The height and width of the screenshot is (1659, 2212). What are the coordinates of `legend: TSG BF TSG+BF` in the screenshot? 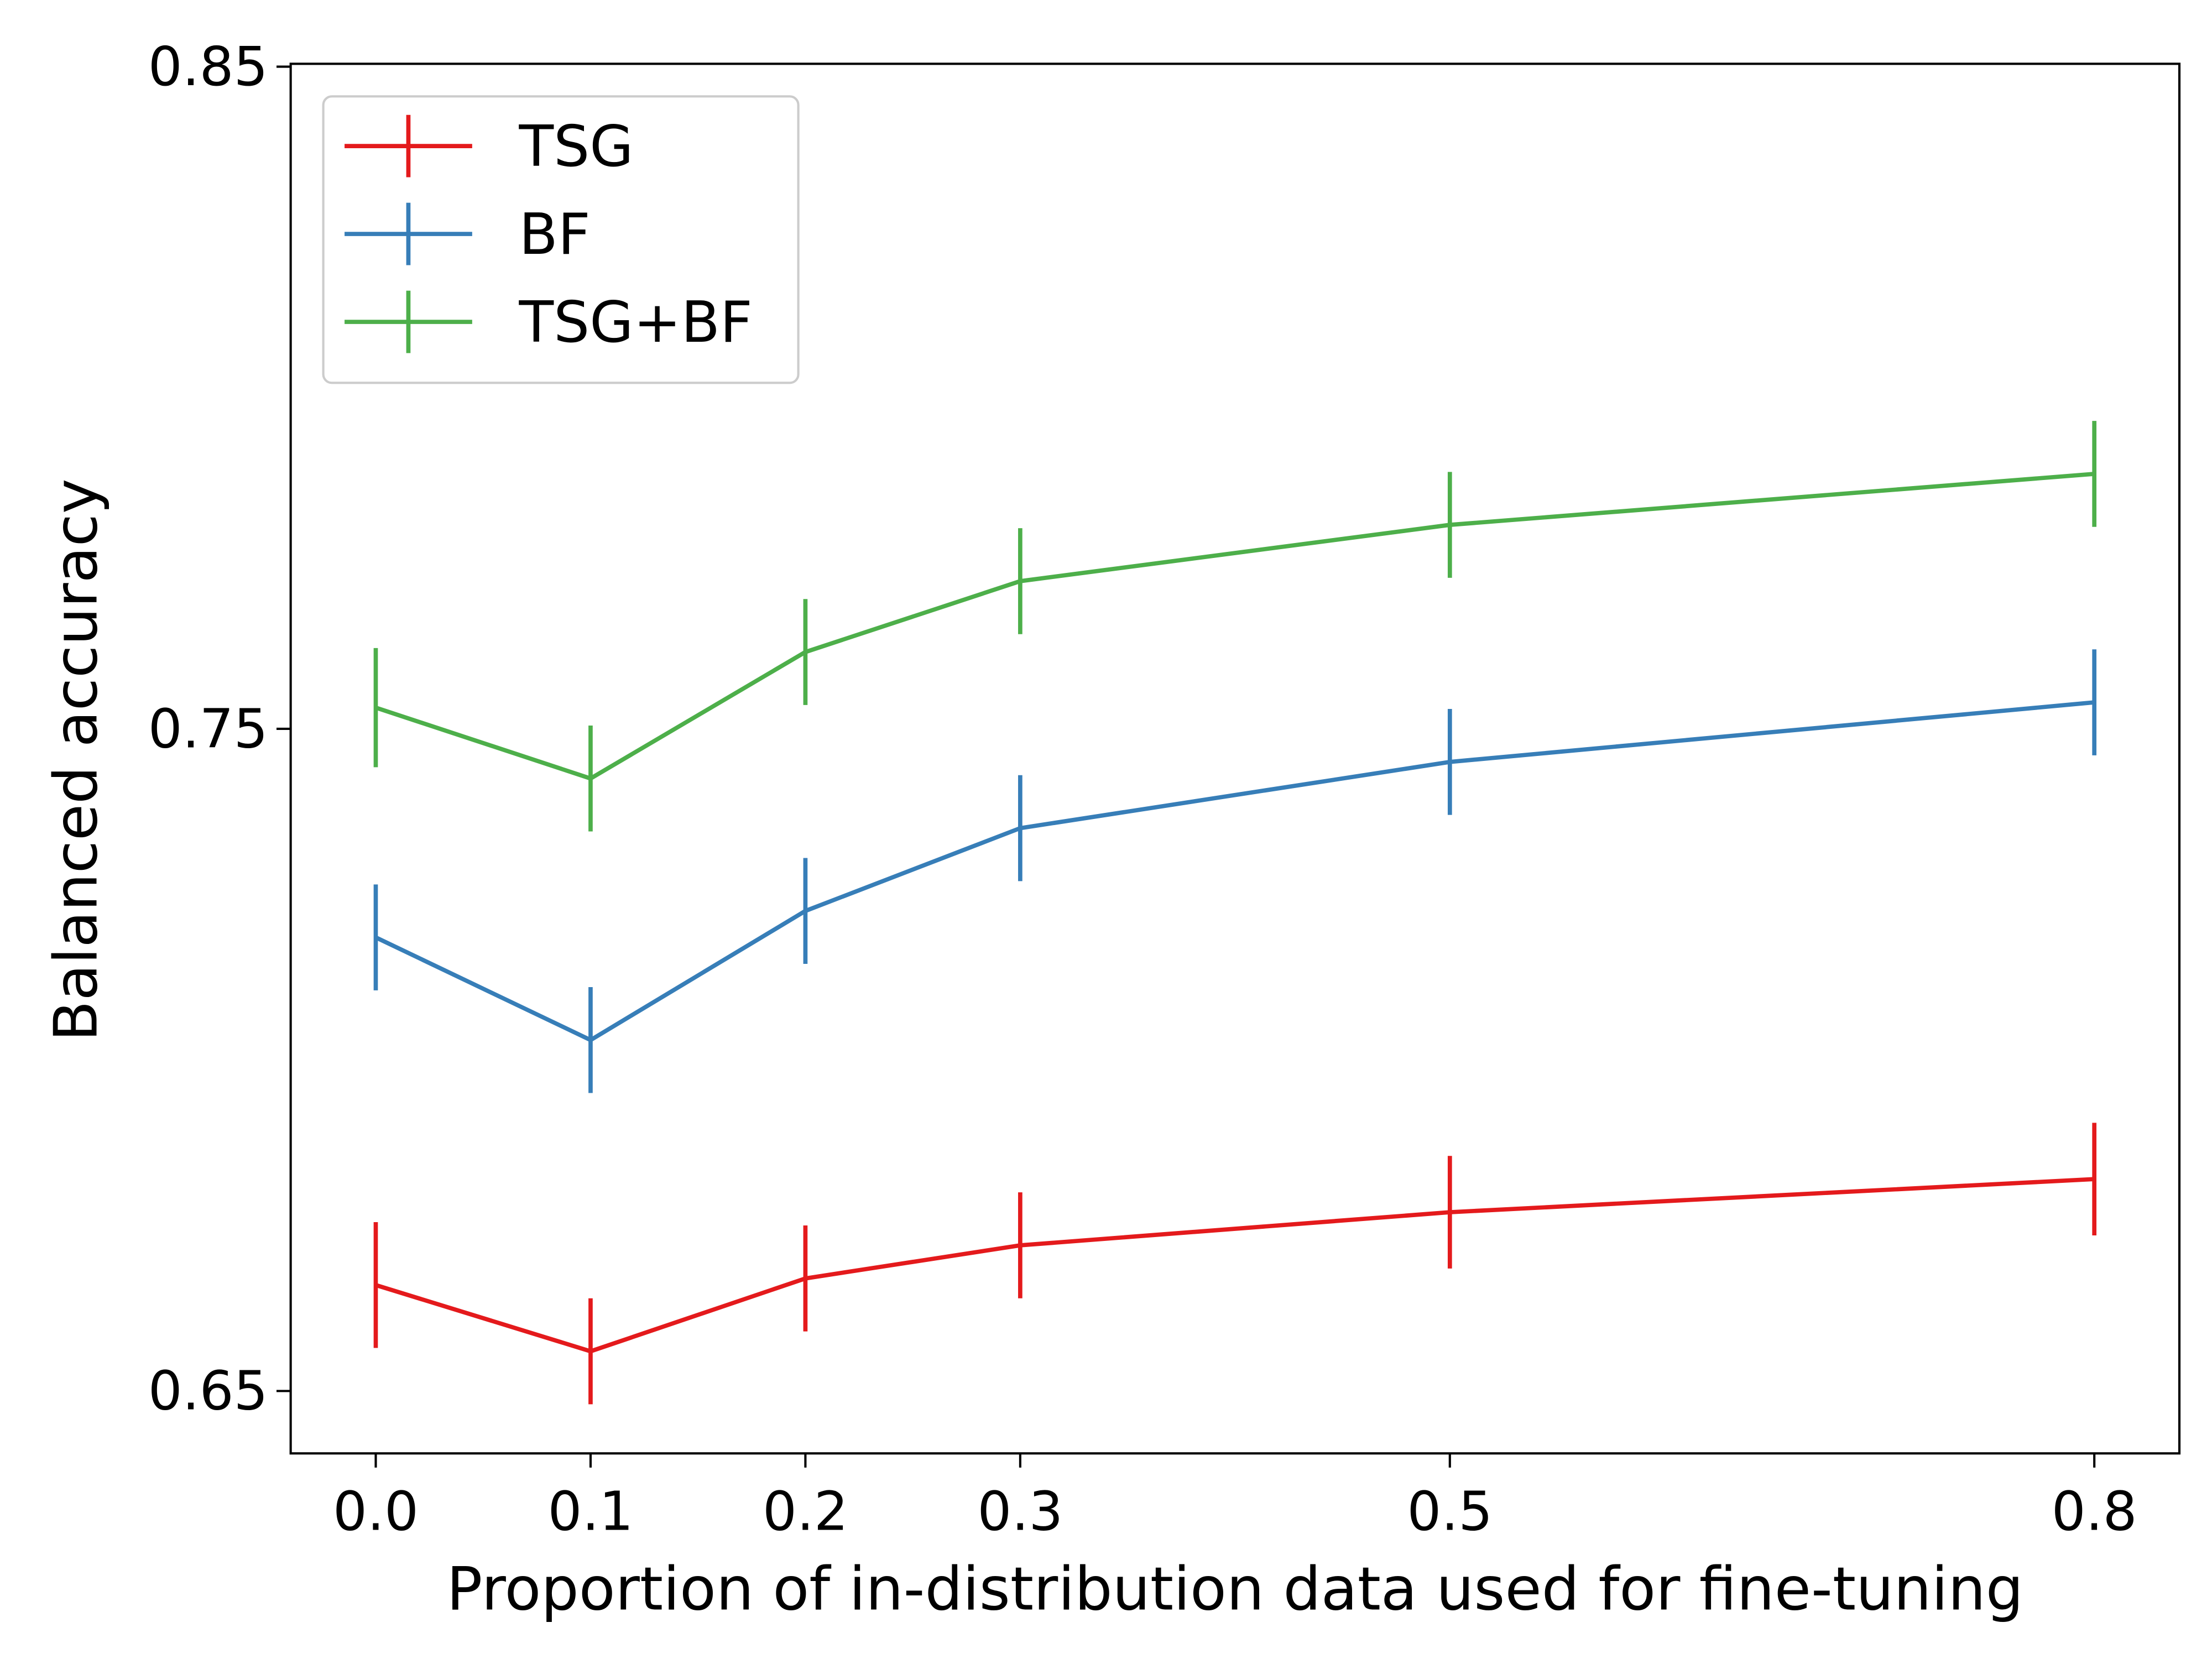 It's located at (561, 240).